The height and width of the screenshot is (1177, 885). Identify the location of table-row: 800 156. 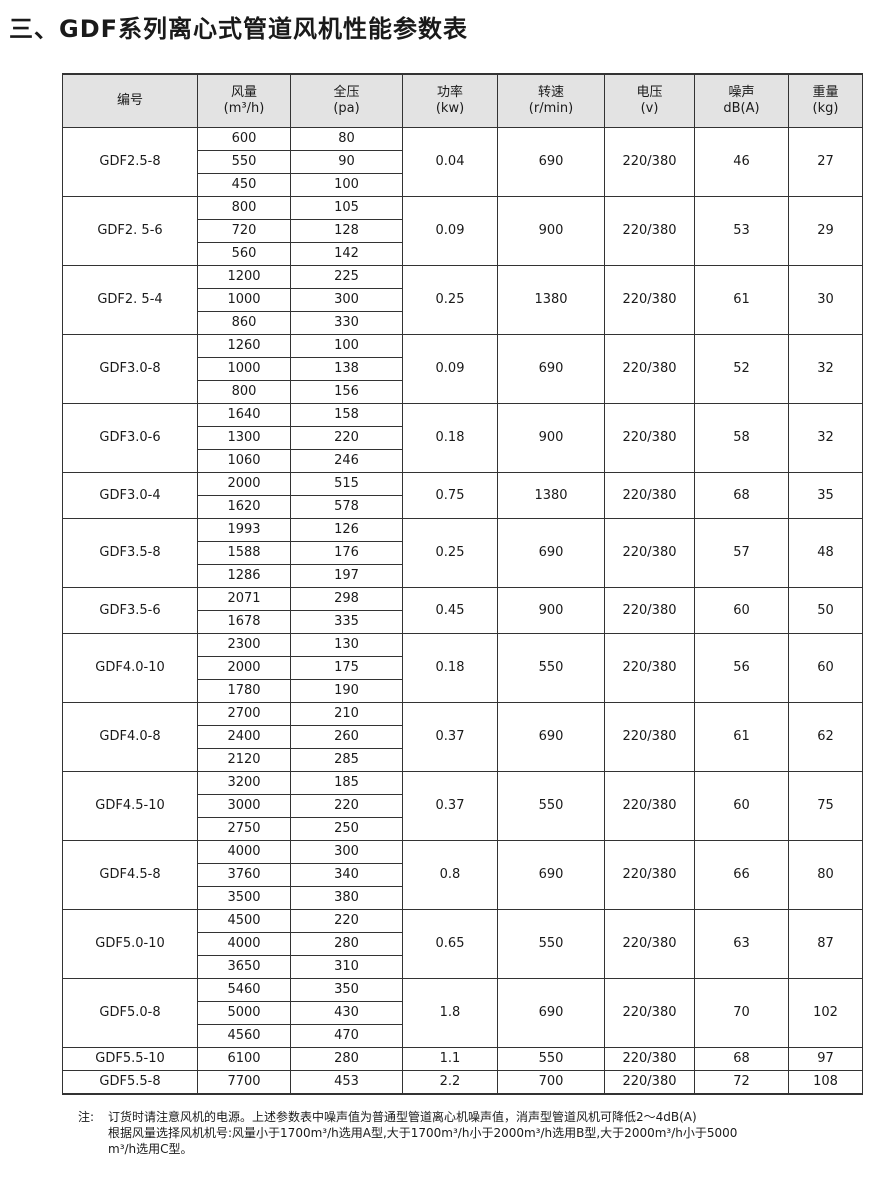
(463, 392).